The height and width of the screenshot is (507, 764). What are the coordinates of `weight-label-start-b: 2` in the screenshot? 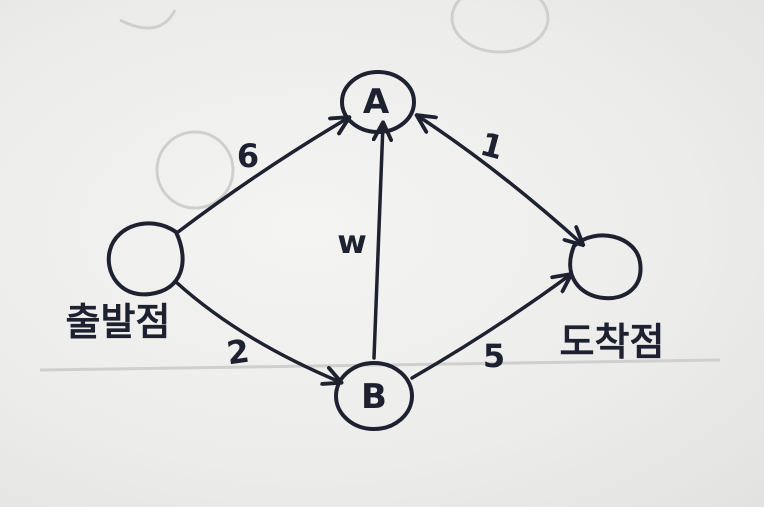 It's located at (237, 352).